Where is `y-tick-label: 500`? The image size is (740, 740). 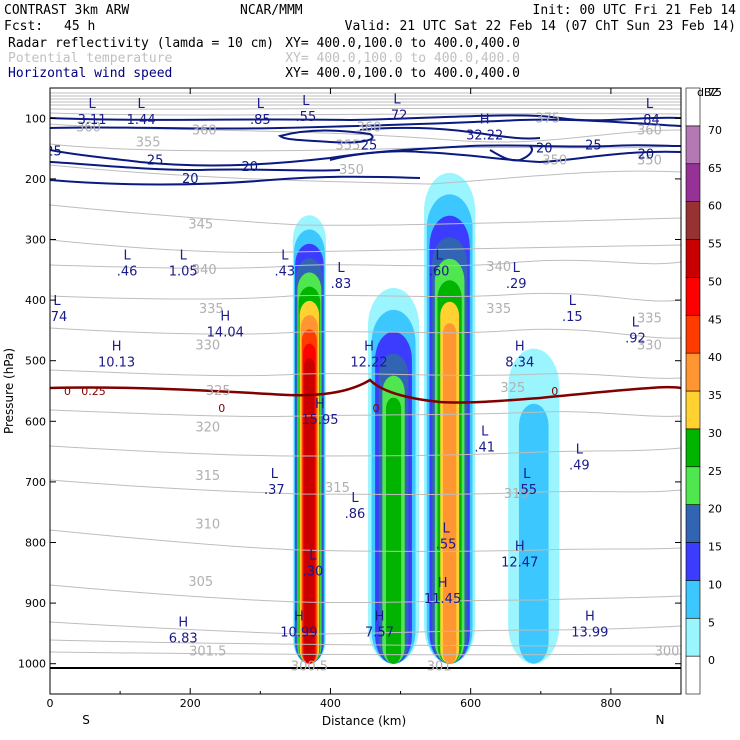 y-tick-label: 500 is located at coordinates (35, 361).